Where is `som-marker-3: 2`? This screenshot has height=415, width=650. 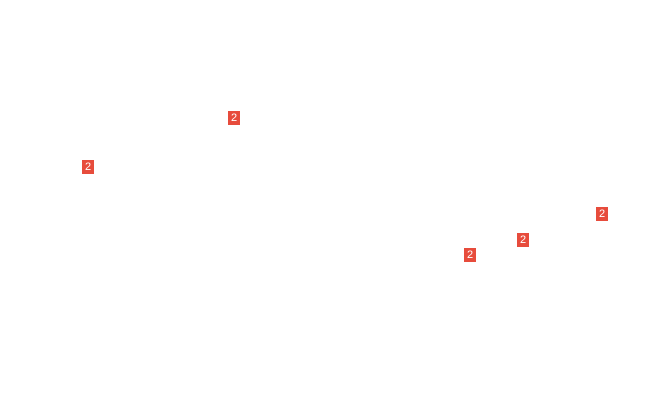 som-marker-3: 2 is located at coordinates (523, 240).